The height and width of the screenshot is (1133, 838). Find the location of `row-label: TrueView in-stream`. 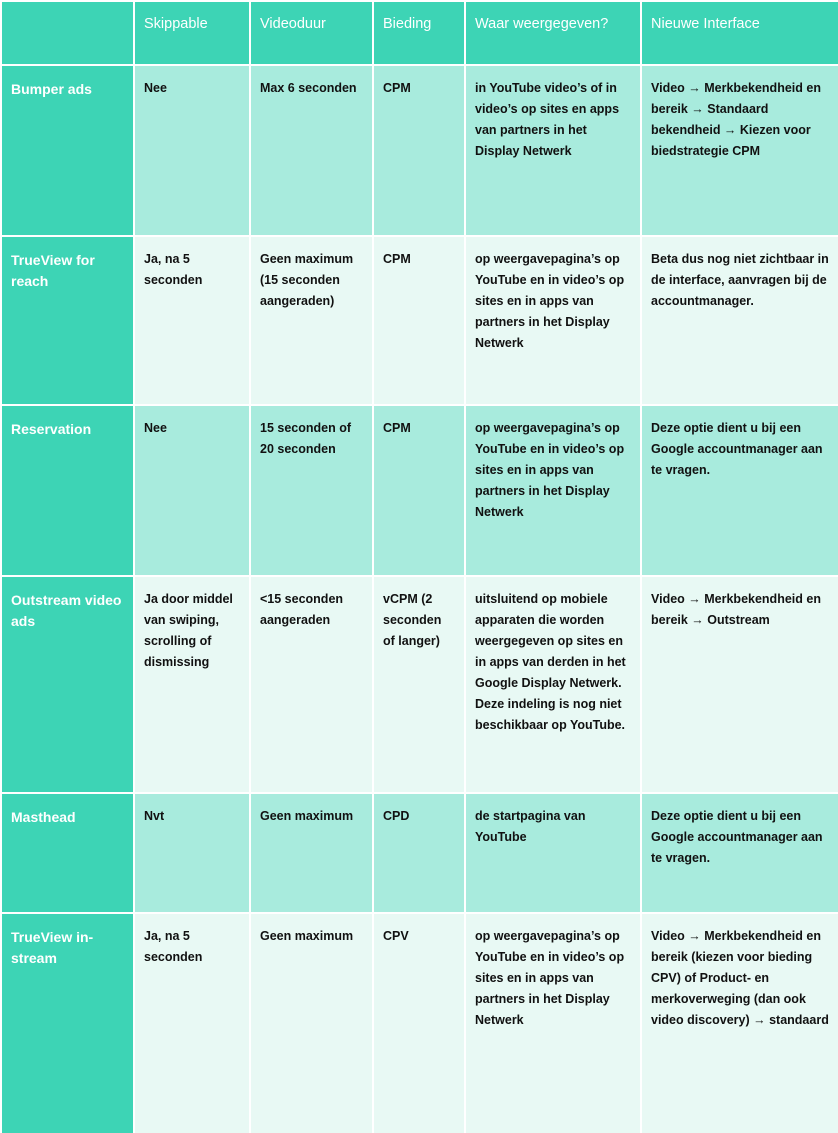

row-label: TrueView in-stream is located at coordinates (67, 1022).